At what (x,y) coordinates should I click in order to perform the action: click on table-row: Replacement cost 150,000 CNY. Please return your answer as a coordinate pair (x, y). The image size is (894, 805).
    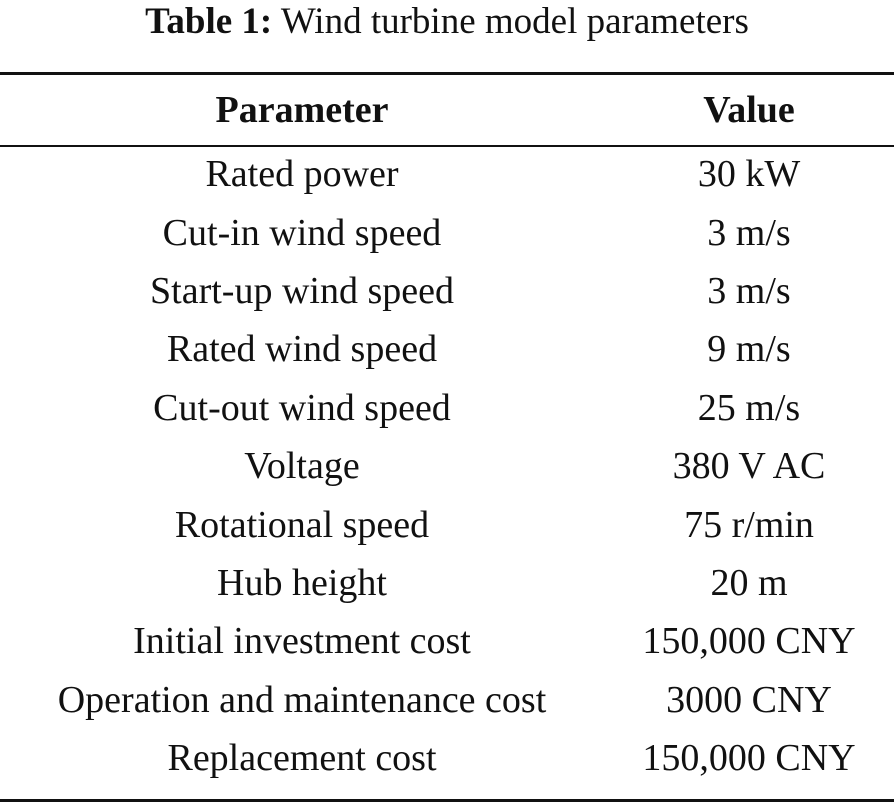
    Looking at the image, I should click on (447, 758).